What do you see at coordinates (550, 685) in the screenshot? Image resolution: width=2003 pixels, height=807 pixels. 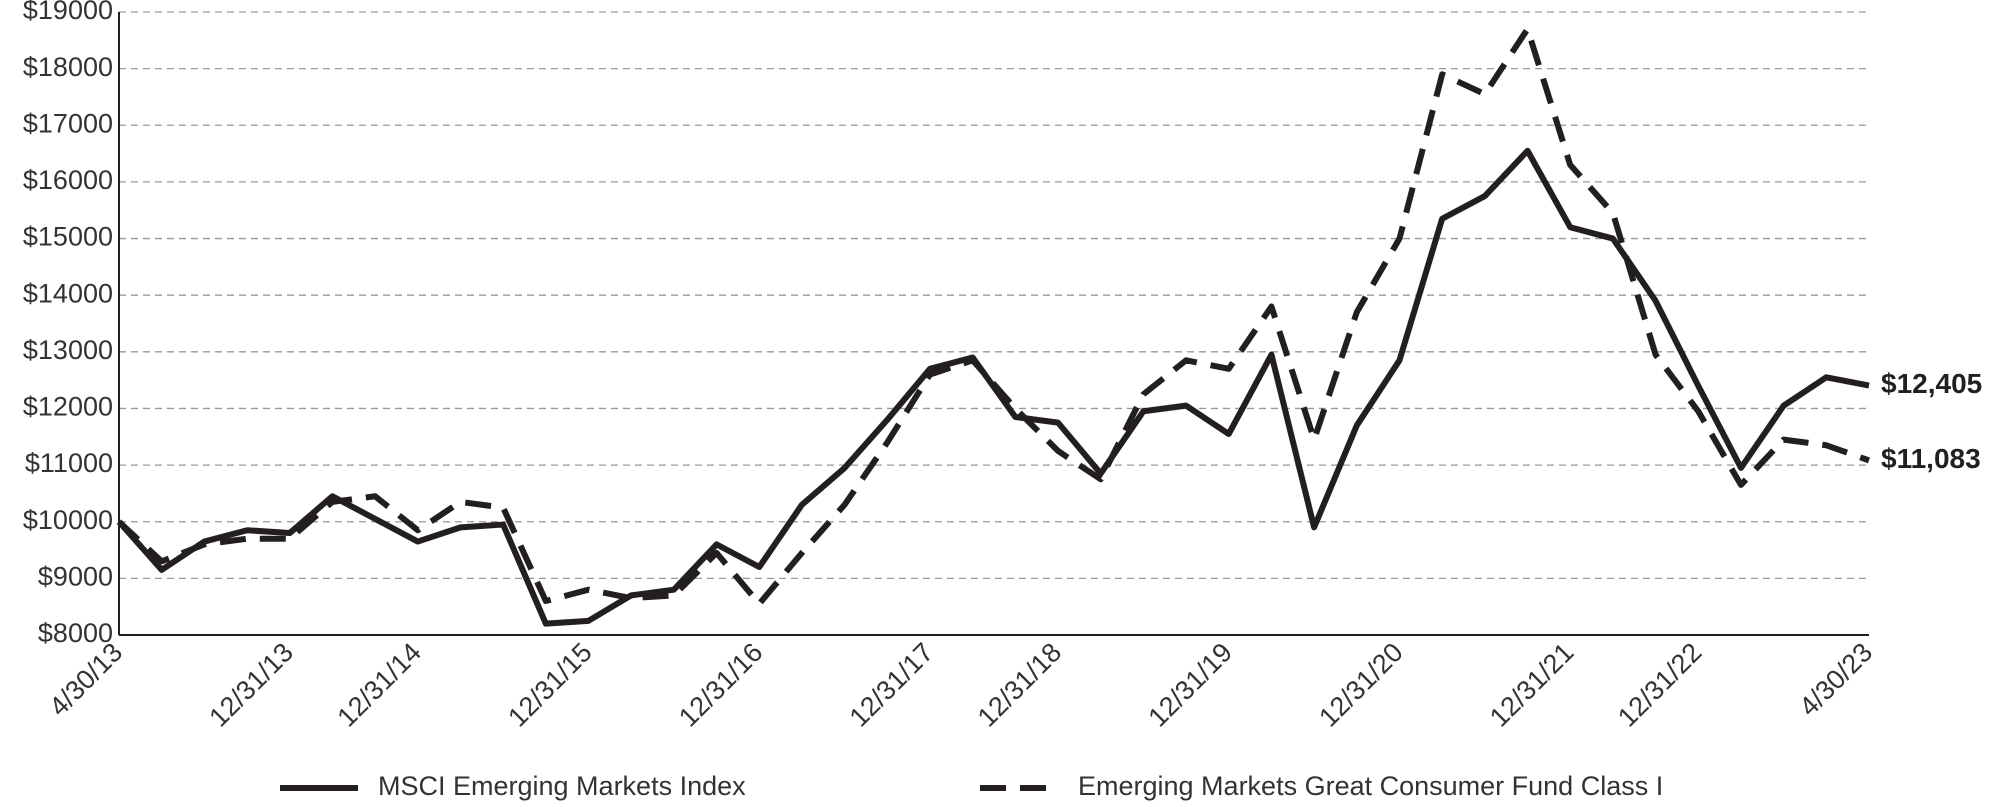 I see `x-tick-label: 12/31/15` at bounding box center [550, 685].